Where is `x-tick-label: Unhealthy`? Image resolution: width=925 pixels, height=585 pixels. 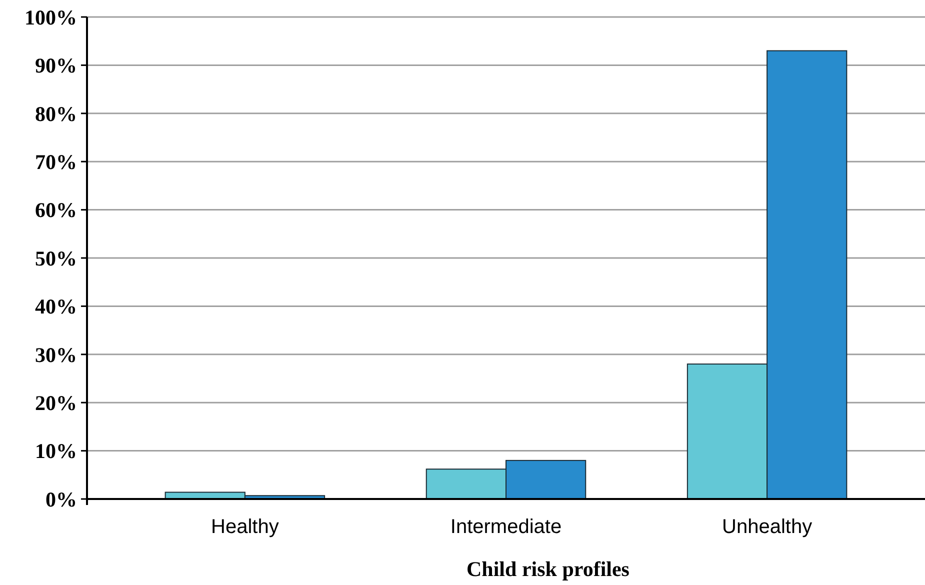
x-tick-label: Unhealthy is located at coordinates (767, 527).